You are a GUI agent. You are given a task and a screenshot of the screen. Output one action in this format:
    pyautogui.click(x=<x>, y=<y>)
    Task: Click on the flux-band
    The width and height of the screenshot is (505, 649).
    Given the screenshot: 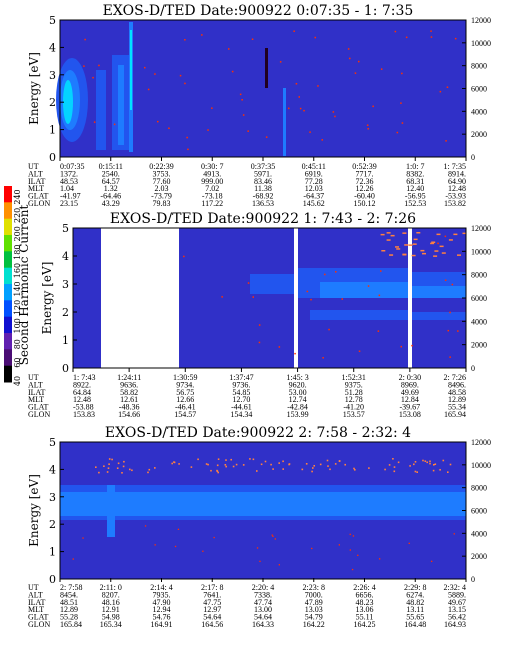 What is the action you would take?
    pyautogui.click(x=364, y=290)
    